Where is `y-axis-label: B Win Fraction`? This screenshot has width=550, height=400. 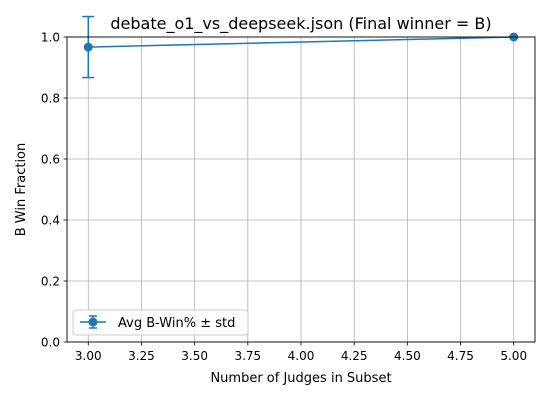 y-axis-label: B Win Fraction is located at coordinates (21, 190).